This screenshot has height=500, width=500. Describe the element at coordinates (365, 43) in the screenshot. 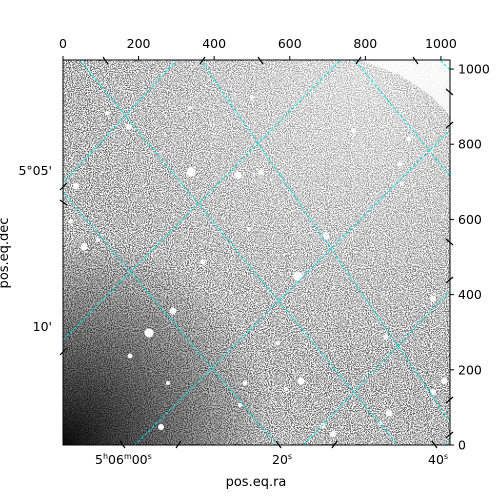

I see `top-tick-label-800: 800` at that location.